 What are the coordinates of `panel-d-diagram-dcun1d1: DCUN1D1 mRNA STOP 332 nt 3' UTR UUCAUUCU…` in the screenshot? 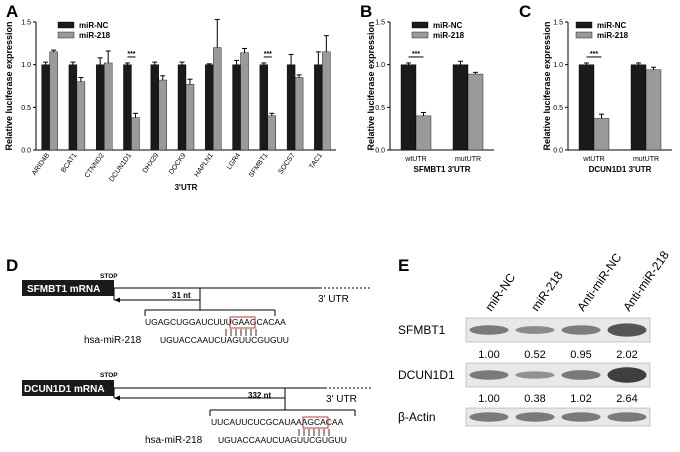 It's located at (197, 409).